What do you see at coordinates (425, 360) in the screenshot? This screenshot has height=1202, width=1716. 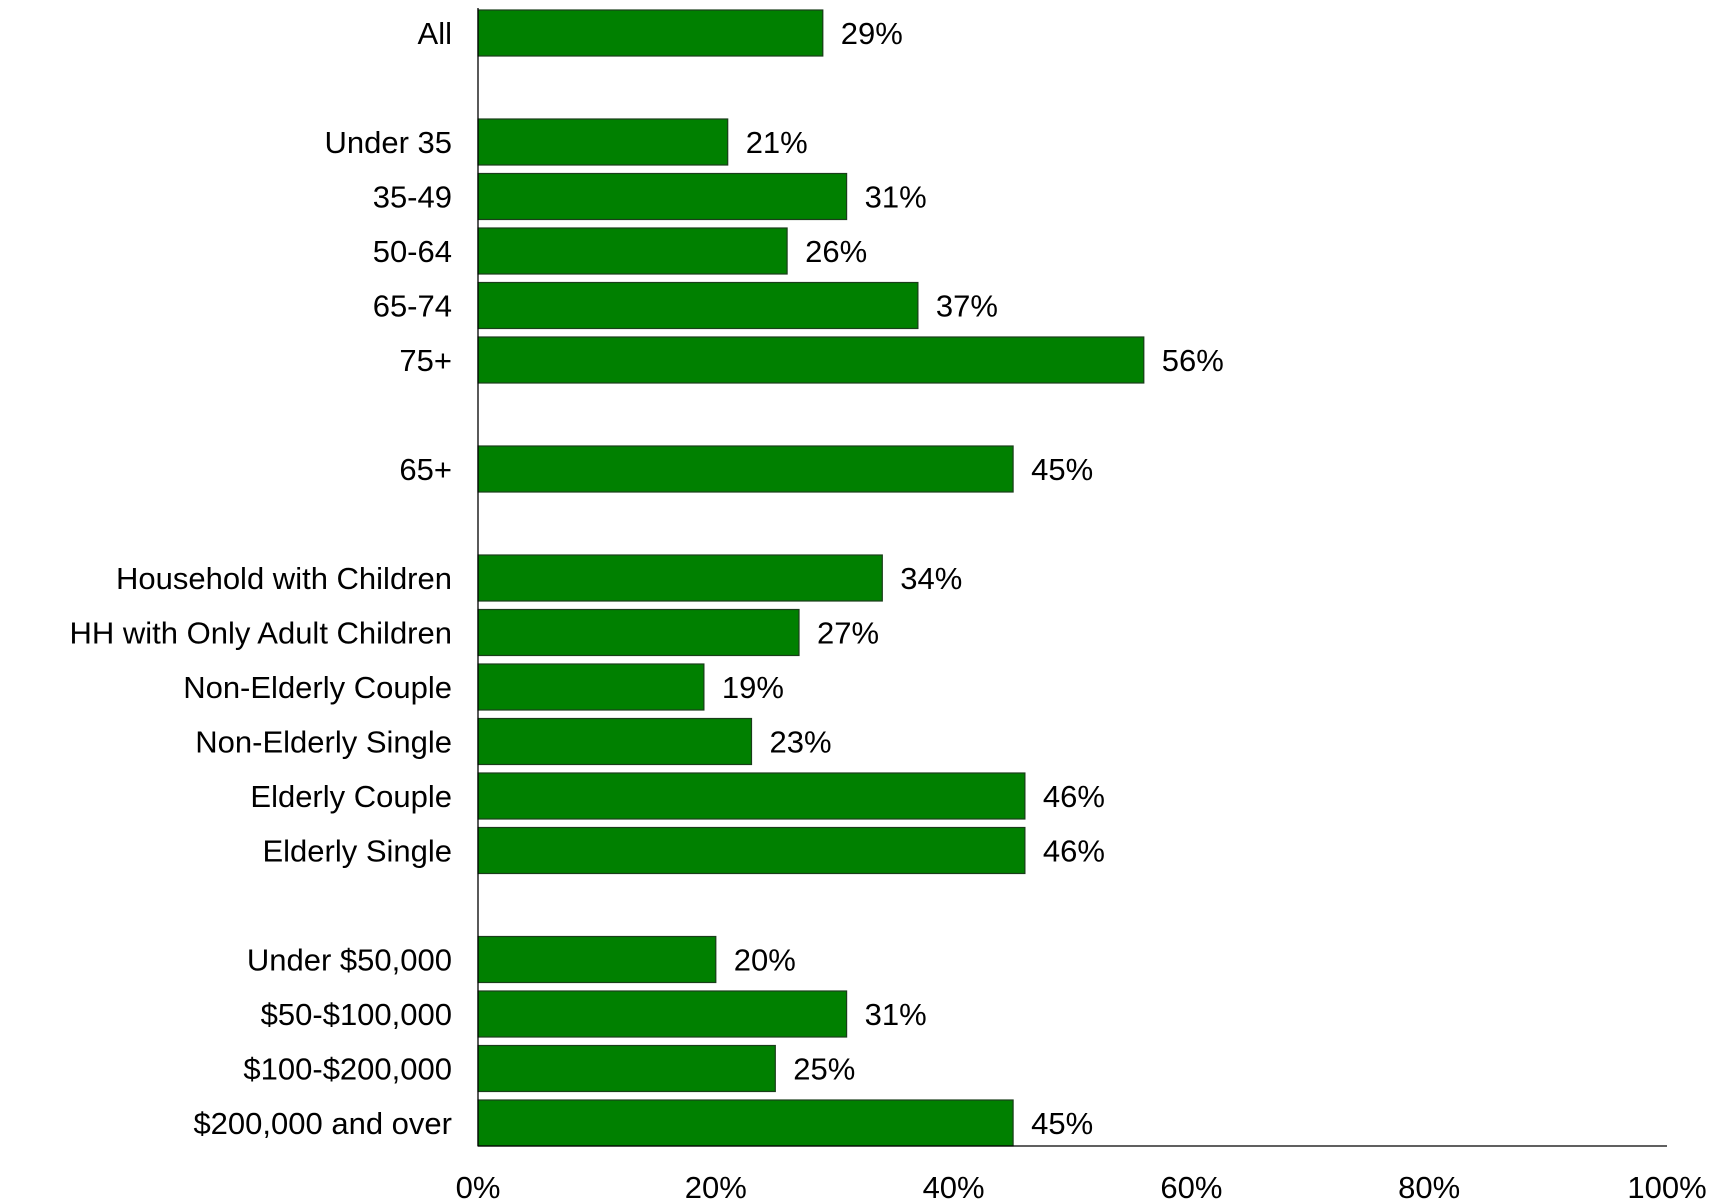 I see `category-label-75: 75+` at bounding box center [425, 360].